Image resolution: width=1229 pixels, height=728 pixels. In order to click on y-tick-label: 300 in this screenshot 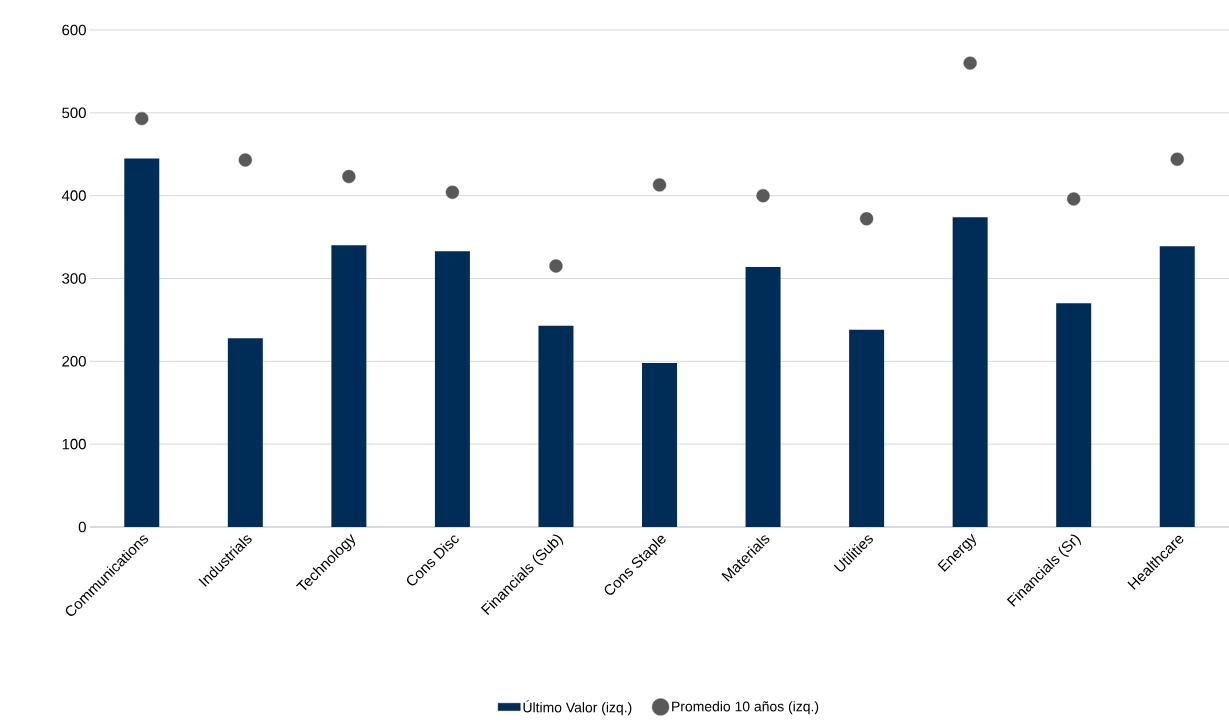, I will do `click(74, 278)`.